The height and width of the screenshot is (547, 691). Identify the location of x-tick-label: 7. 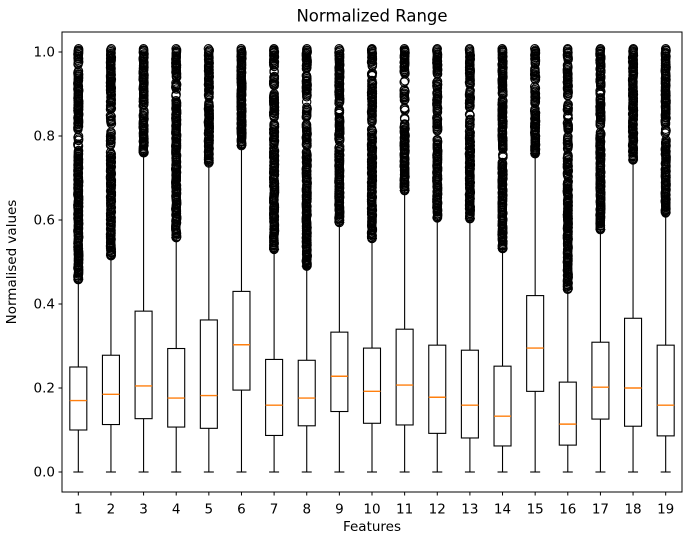
(274, 510).